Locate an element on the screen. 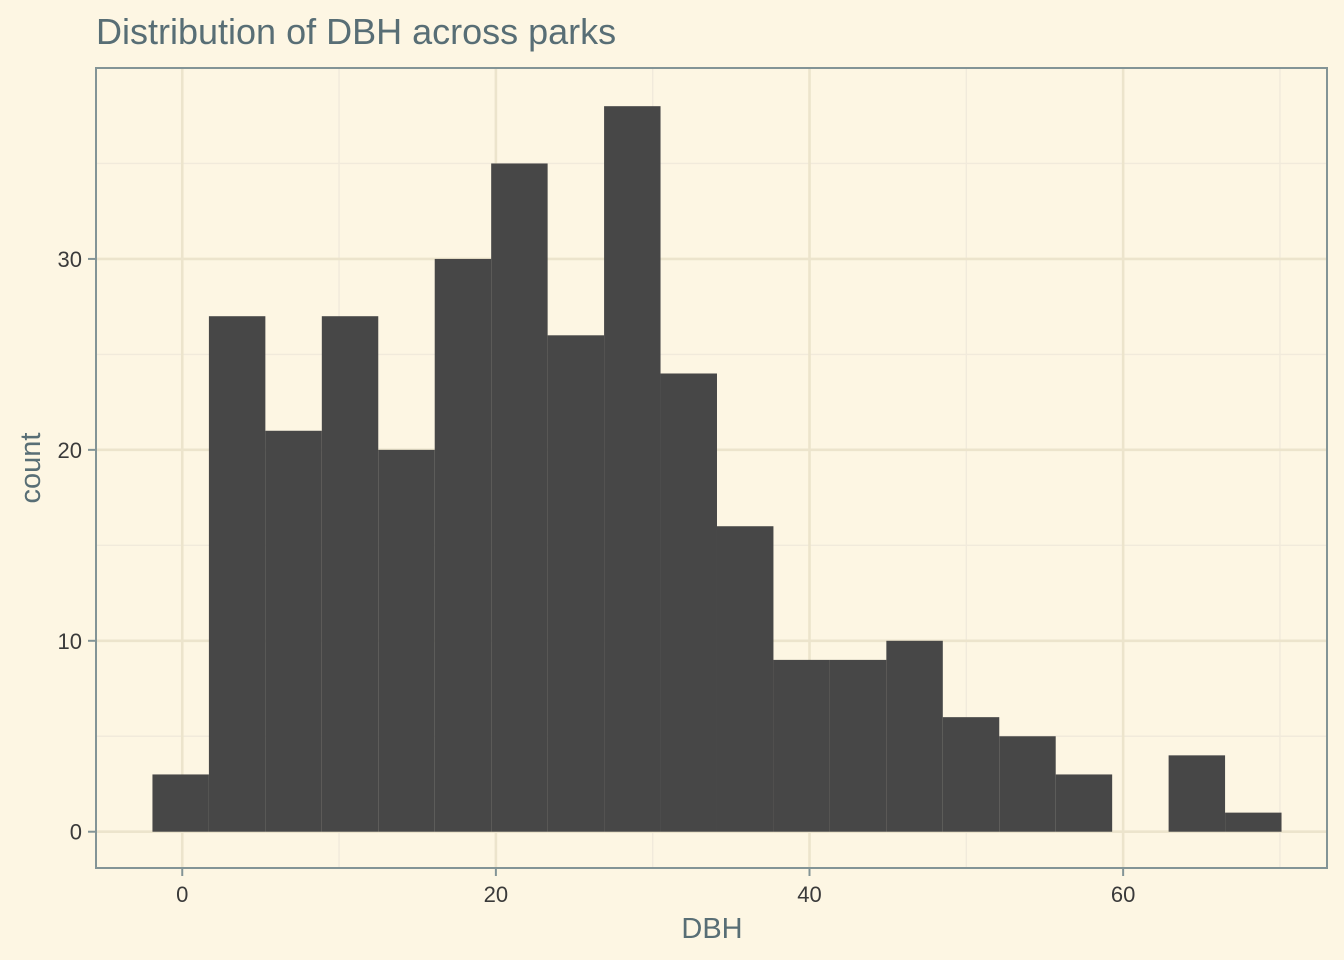  x-tick-label: 60 is located at coordinates (1123, 894).